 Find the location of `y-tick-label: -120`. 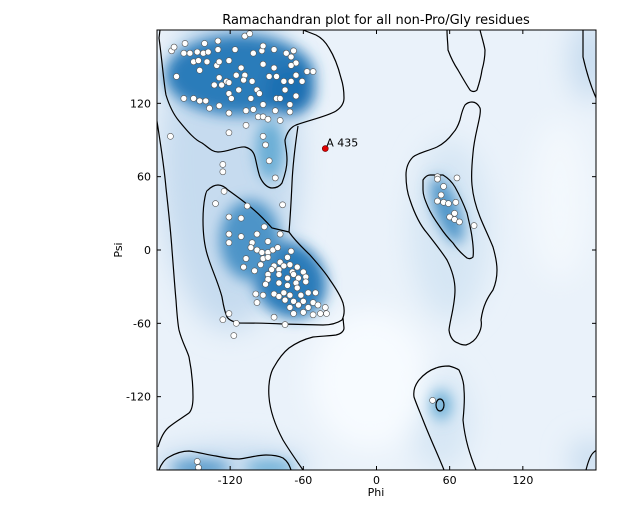

y-tick-label: -120 is located at coordinates (138, 397).